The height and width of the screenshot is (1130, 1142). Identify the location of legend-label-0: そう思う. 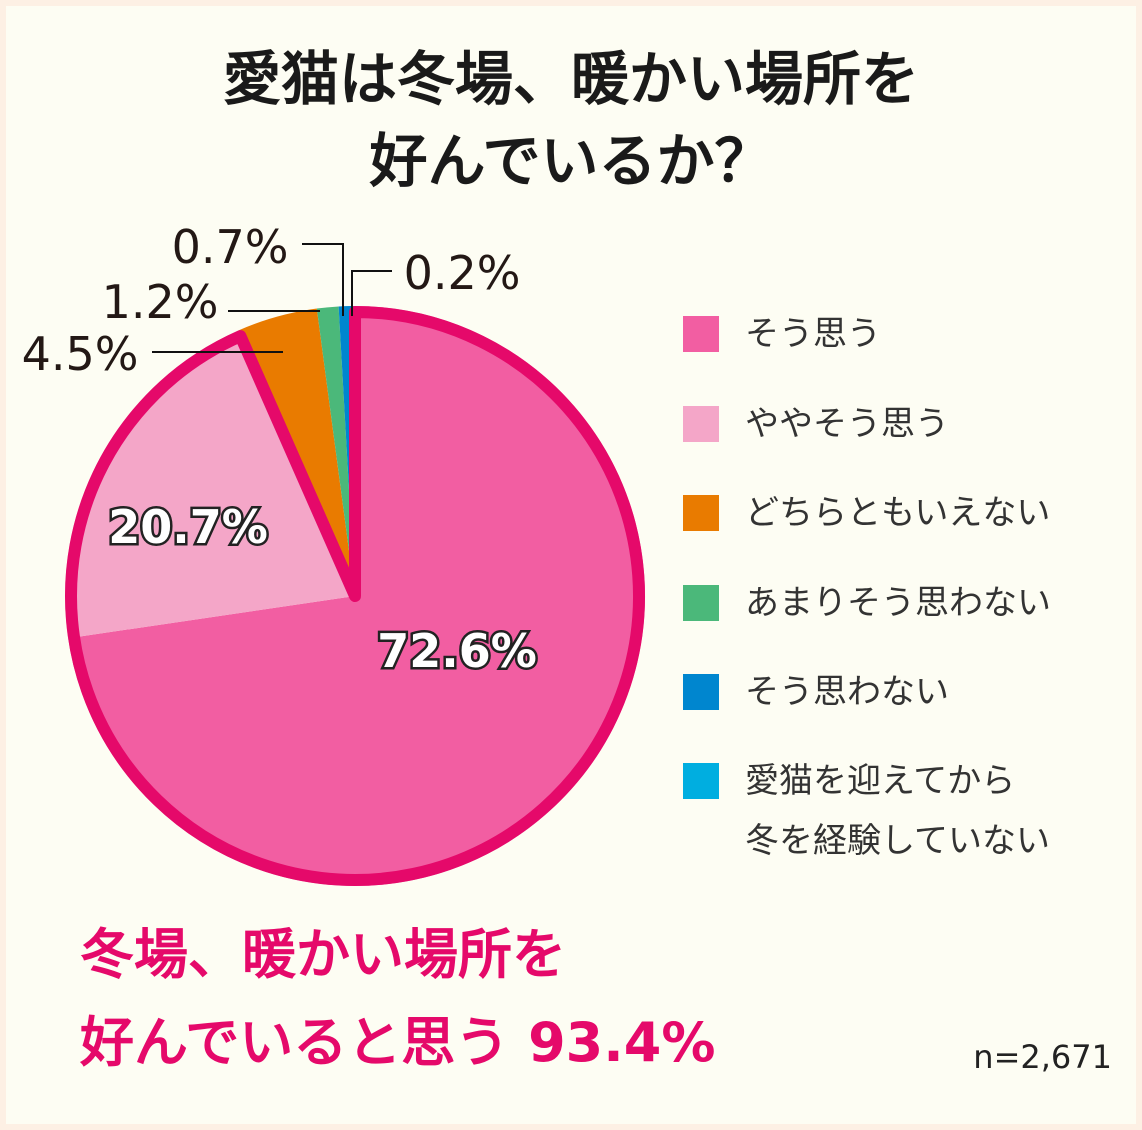
(813, 334).